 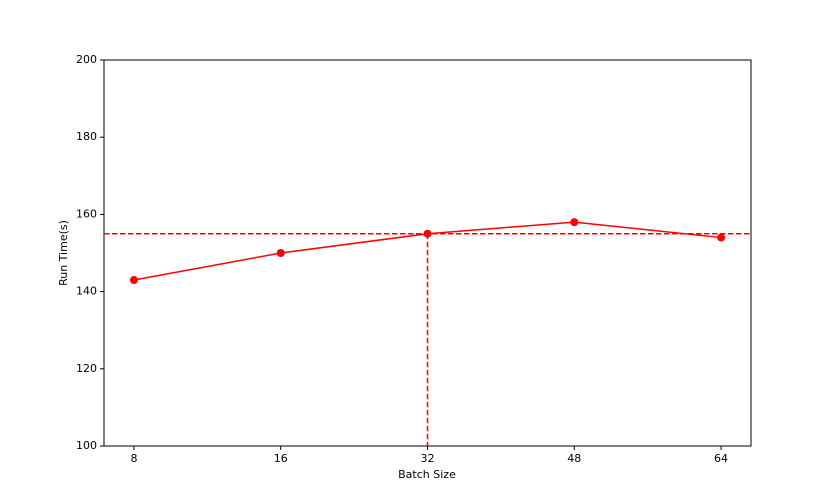 I want to click on y-axis-label: Run Time(s), so click(x=63, y=253).